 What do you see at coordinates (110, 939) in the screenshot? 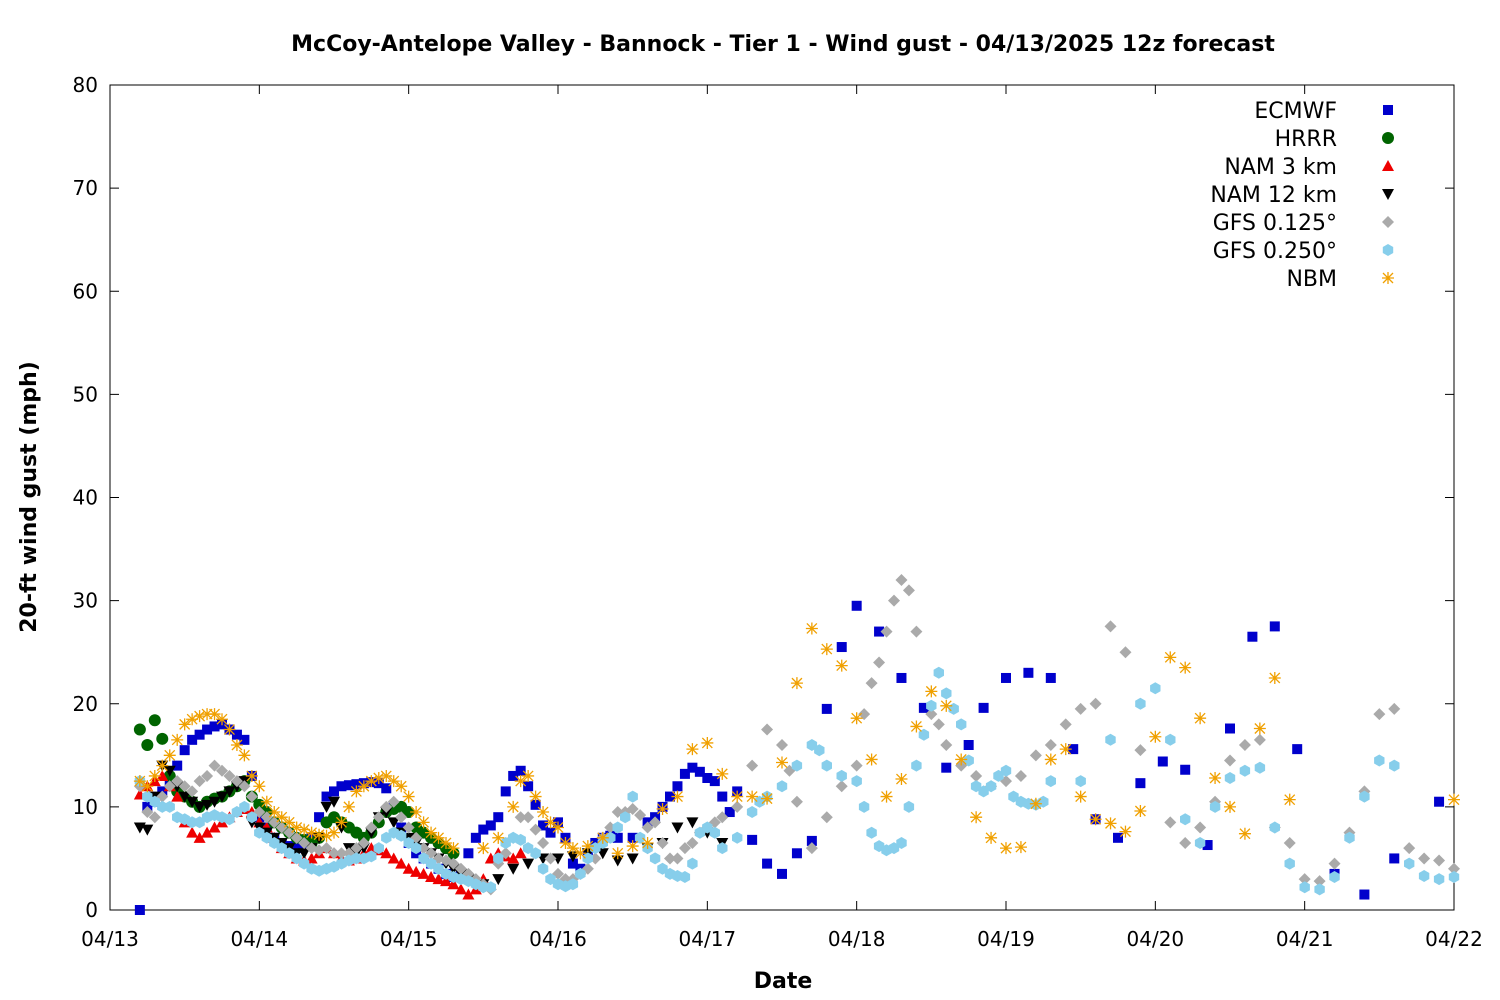
I see `x-tick-label: 04/13` at bounding box center [110, 939].